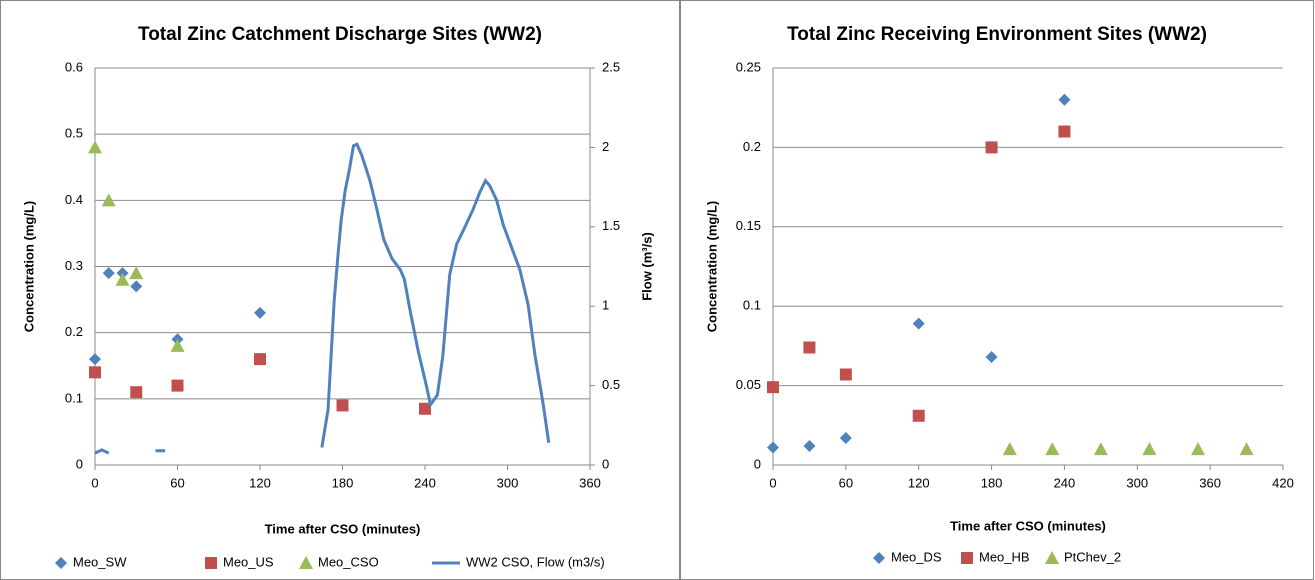 This screenshot has width=1315, height=580. I want to click on legend-label: Meo_US, so click(248, 561).